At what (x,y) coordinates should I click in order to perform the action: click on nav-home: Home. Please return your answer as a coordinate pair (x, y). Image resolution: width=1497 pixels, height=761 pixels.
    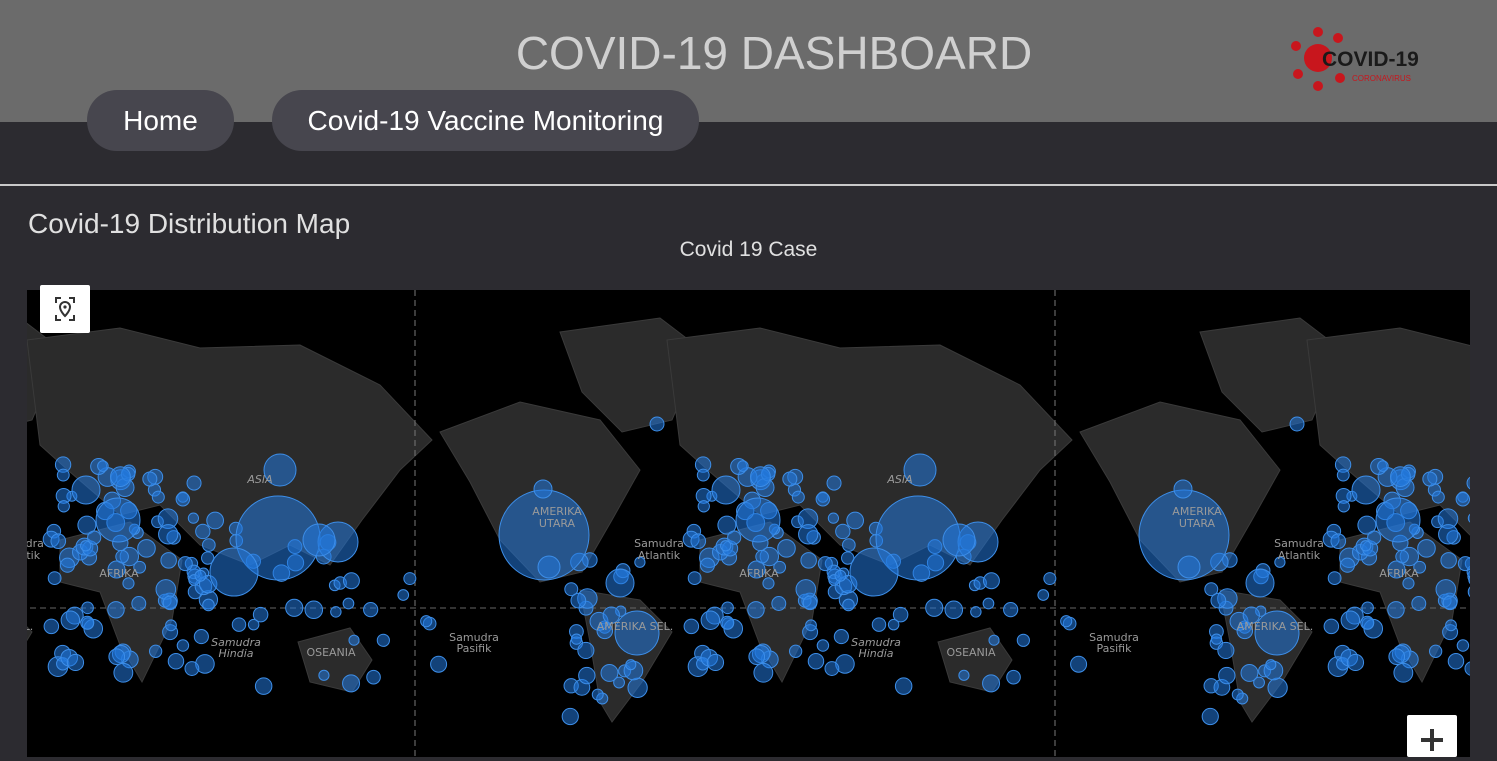
    Looking at the image, I should click on (160, 120).